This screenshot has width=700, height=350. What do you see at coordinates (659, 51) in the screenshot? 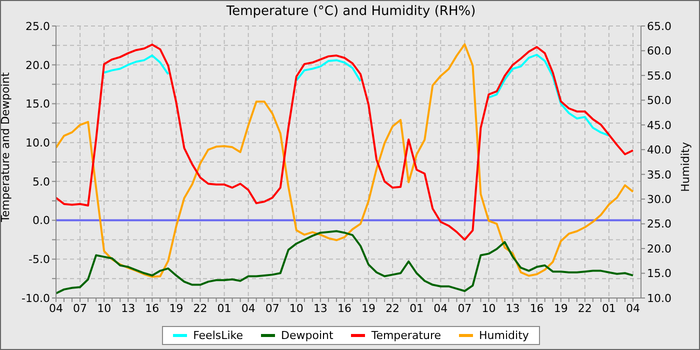
I see `y2-tick-label: 60.0` at bounding box center [659, 51].